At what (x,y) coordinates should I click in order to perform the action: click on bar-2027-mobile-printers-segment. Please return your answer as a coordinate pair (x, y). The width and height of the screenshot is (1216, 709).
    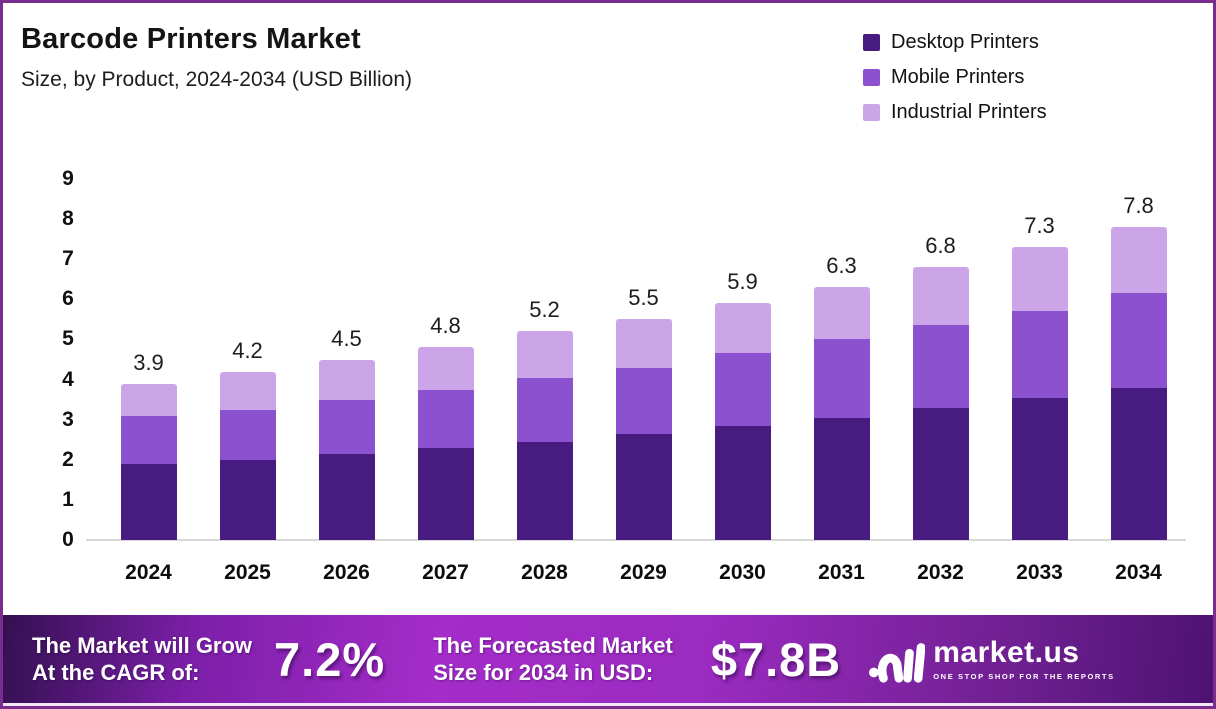
    Looking at the image, I should click on (445, 418).